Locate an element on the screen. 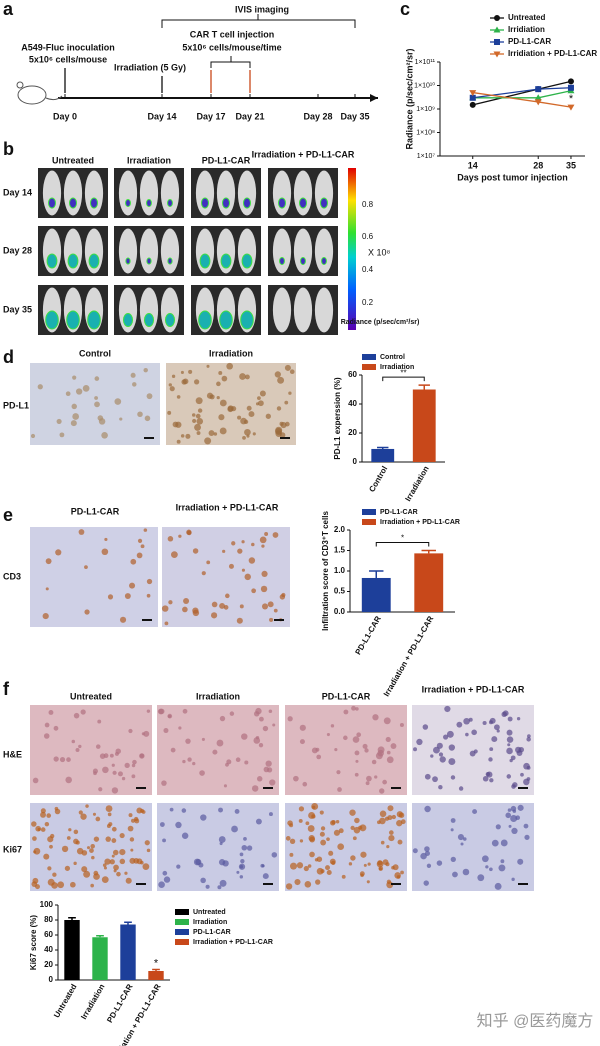  legend-label: PD-L1-CAR is located at coordinates (212, 932).